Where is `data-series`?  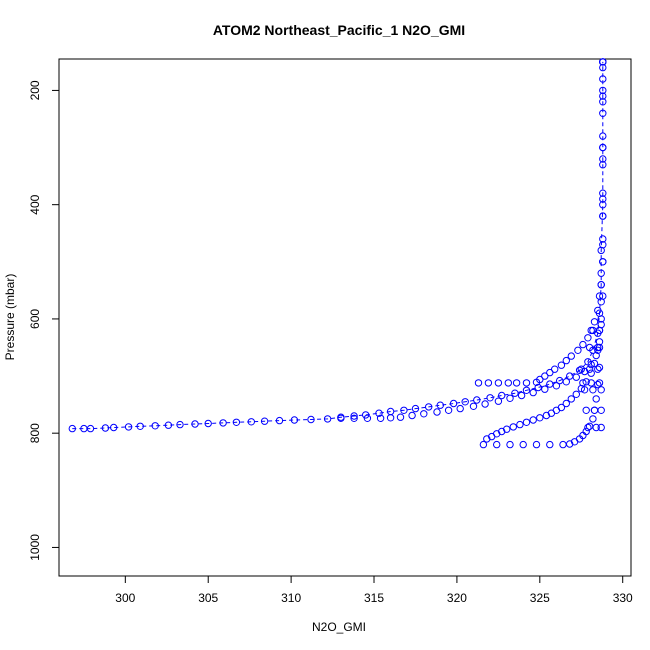
data-series is located at coordinates (540, 231).